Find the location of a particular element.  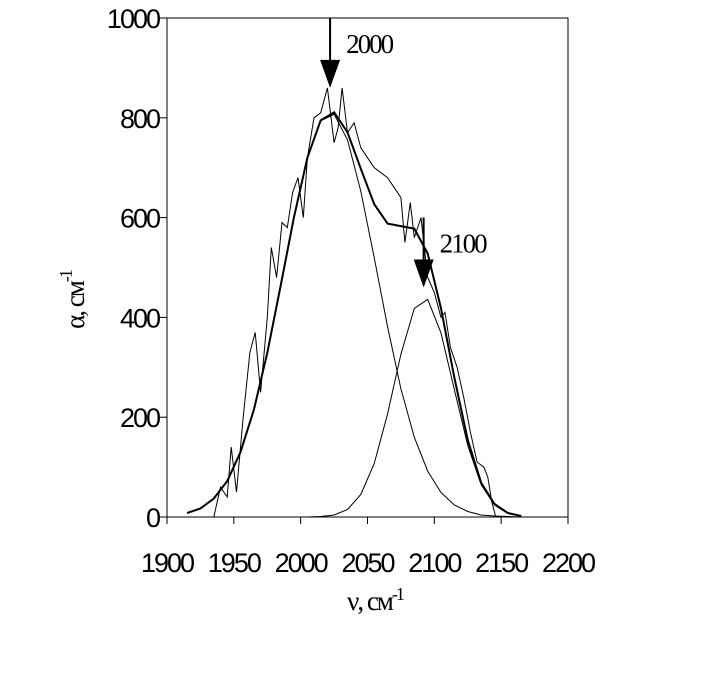

y-label-text: α, см-1 is located at coordinates (73, 299).